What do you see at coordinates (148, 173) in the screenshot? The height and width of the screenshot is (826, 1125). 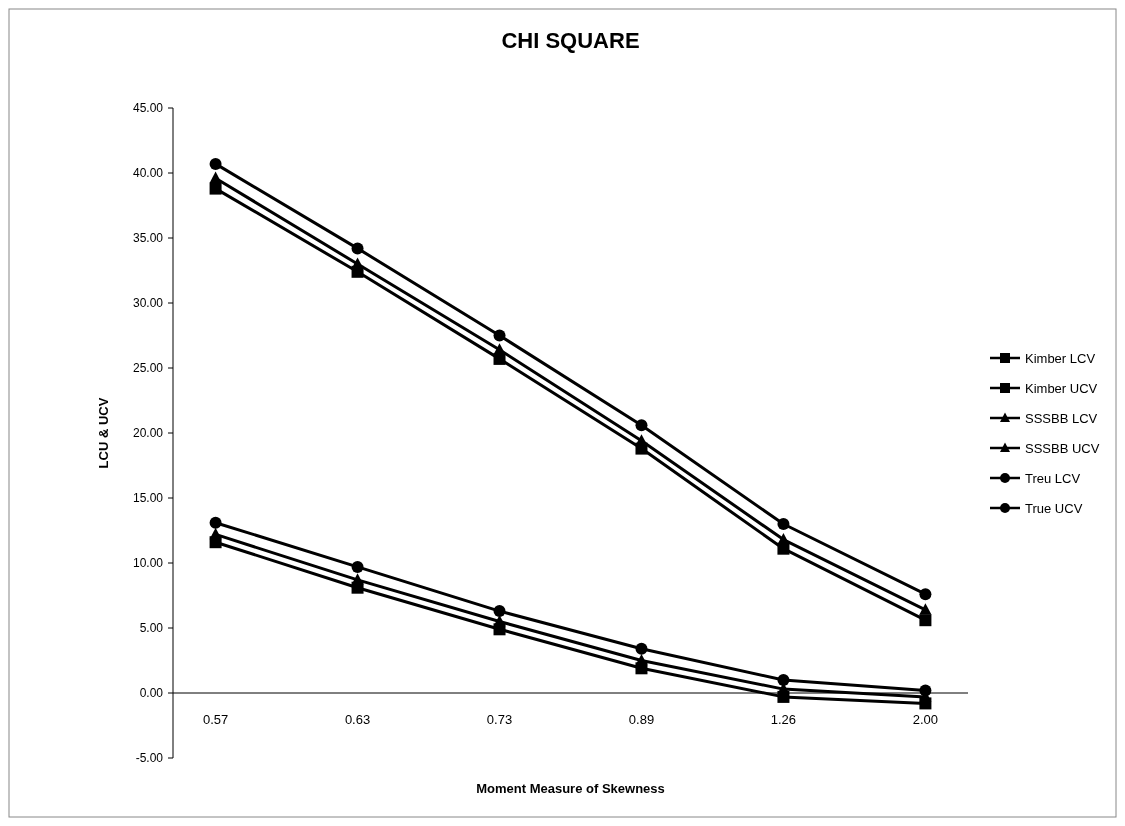 I see `y-tick-label: 40.00` at bounding box center [148, 173].